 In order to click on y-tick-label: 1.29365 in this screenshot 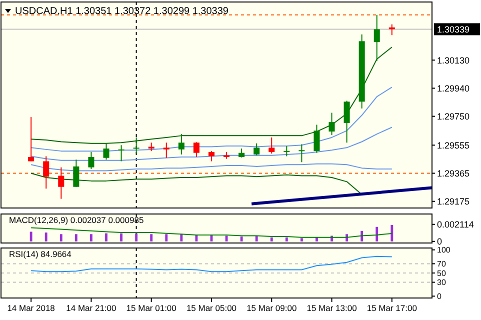, I will do `click(453, 173)`.